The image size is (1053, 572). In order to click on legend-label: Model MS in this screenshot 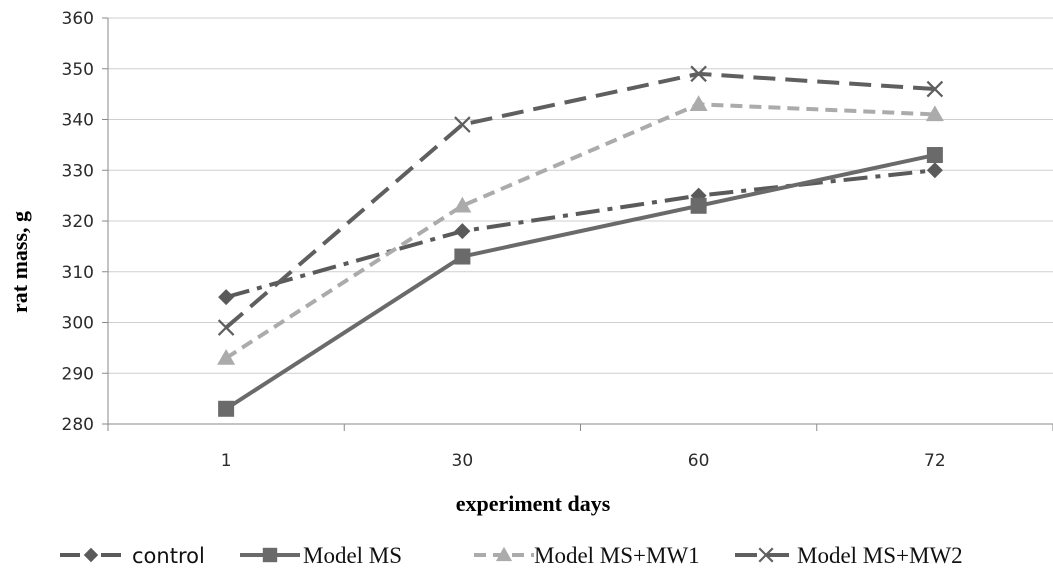, I will do `click(352, 555)`.